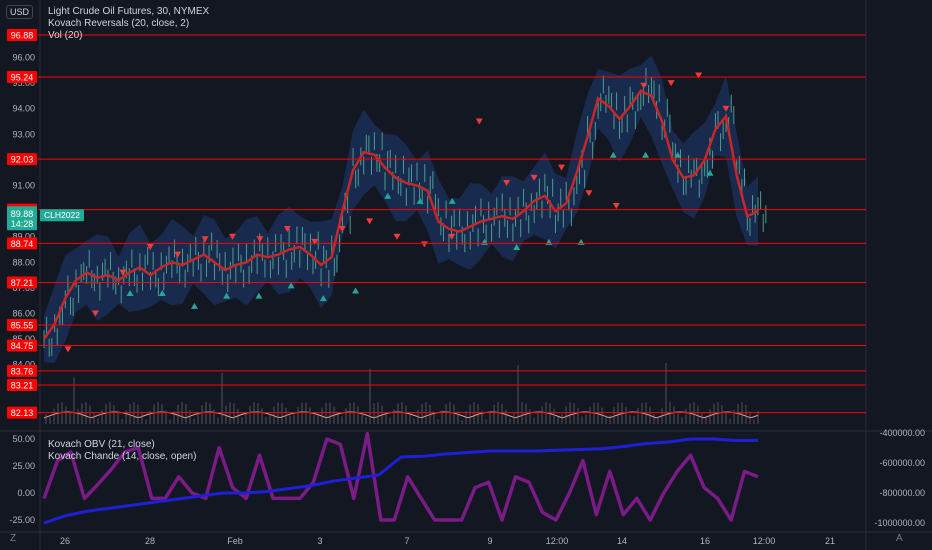  What do you see at coordinates (101, 444) in the screenshot?
I see `legend-kovach-obv: Kovach OBV (21, close)` at bounding box center [101, 444].